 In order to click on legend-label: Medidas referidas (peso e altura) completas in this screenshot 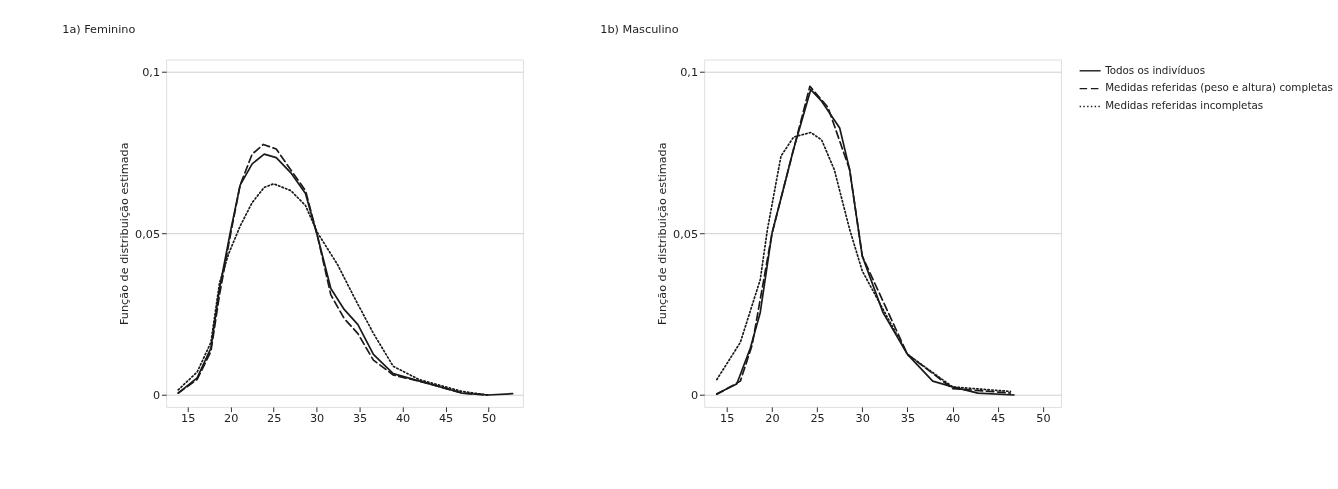, I will do `click(1219, 87)`.